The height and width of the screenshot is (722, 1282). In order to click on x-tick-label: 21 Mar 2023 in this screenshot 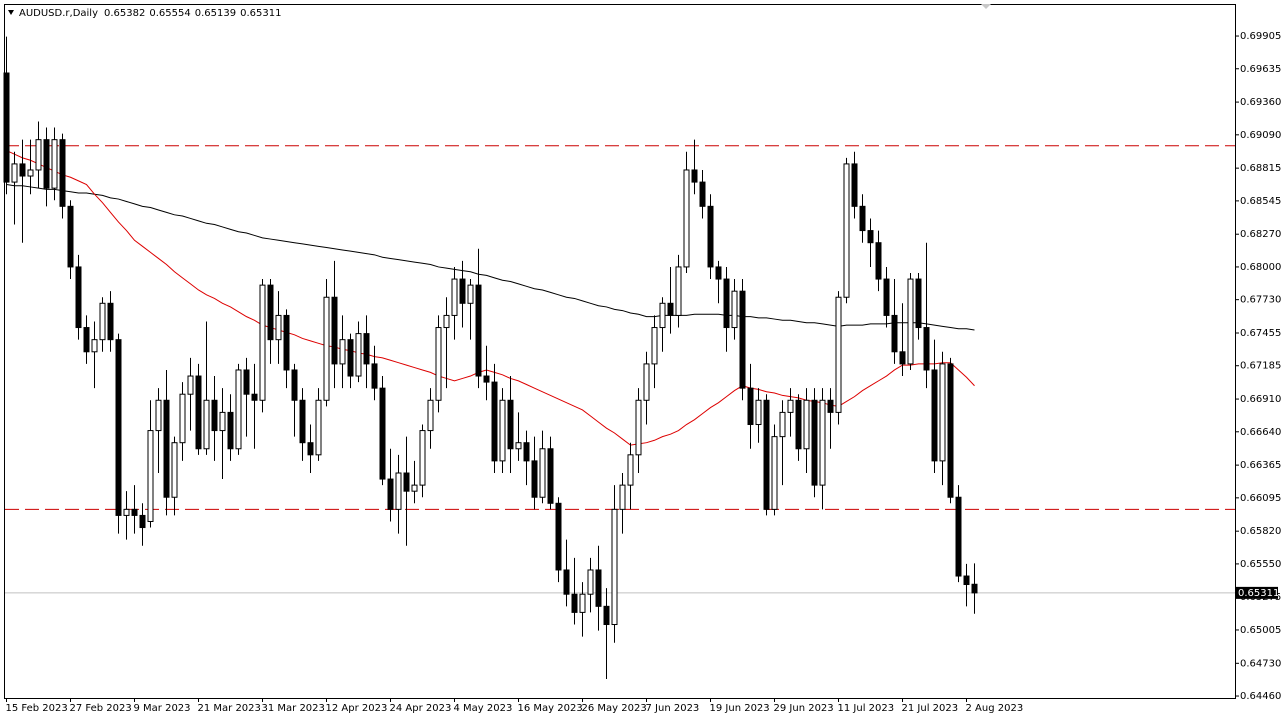, I will do `click(229, 708)`.